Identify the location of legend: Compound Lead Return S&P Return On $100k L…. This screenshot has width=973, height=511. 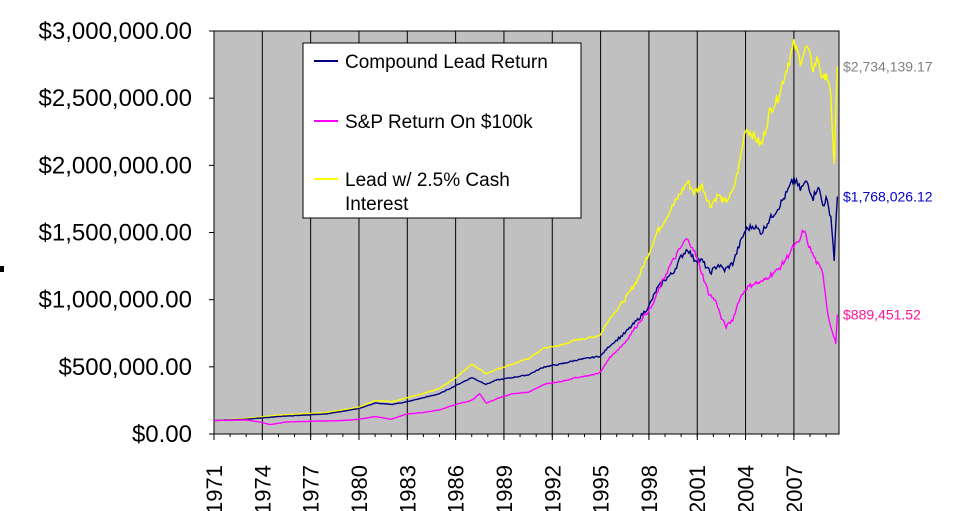
(442, 130).